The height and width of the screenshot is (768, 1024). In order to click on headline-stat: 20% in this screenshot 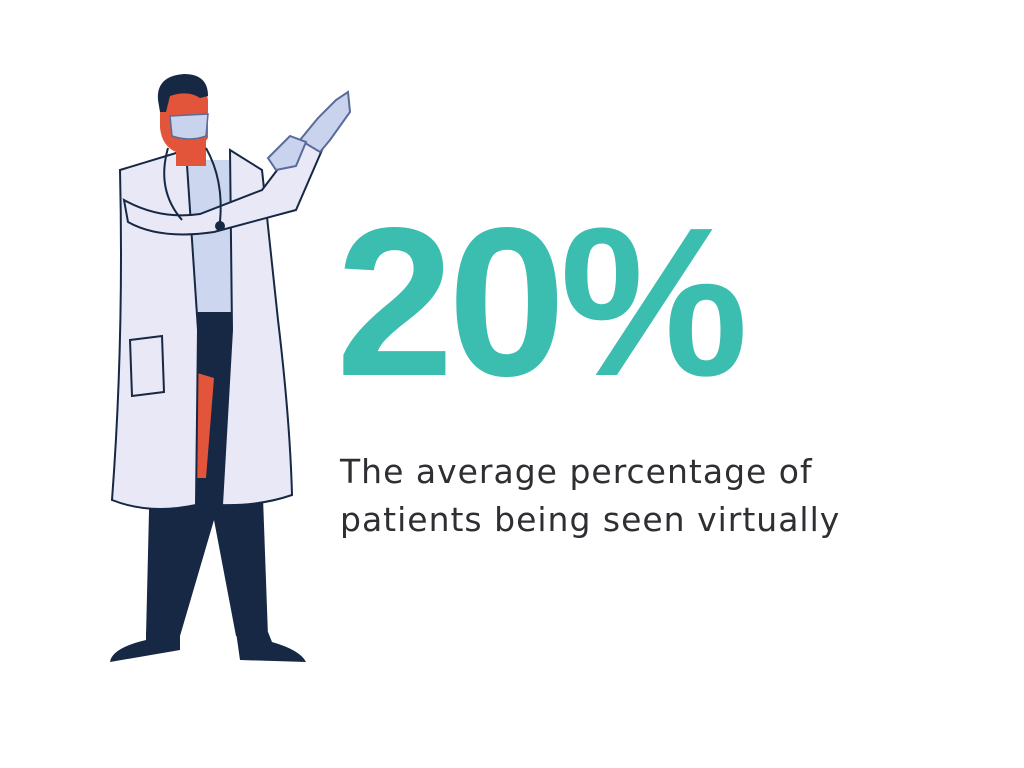, I will do `click(542, 301)`.